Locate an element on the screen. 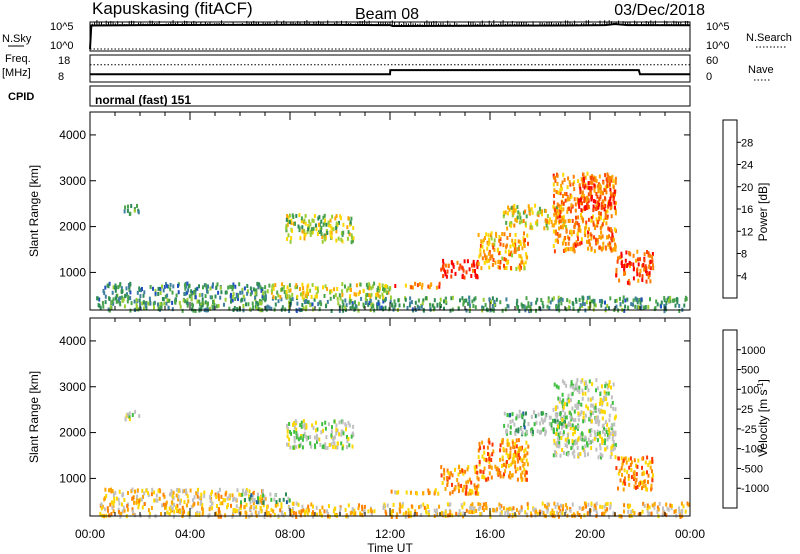 The height and width of the screenshot is (554, 800). date-title: 03/Dec/2018 is located at coordinates (659, 10).